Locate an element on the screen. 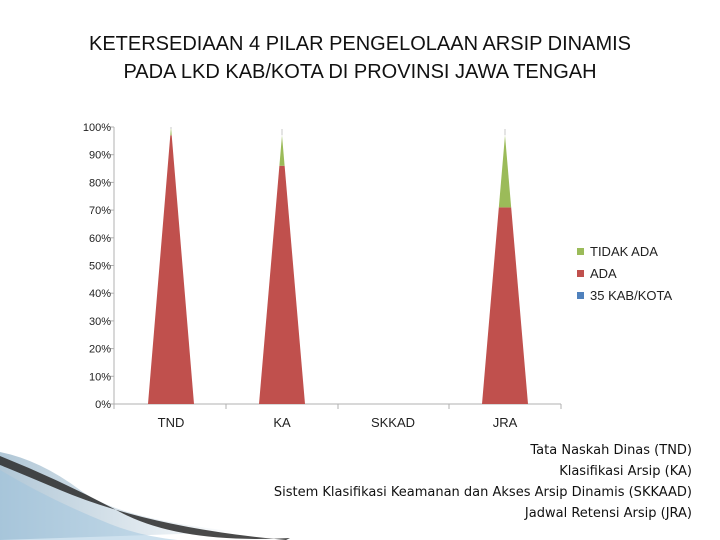 The width and height of the screenshot is (720, 540). note-ka: Klasifikasi Arsip (KA) is located at coordinates (625, 471).